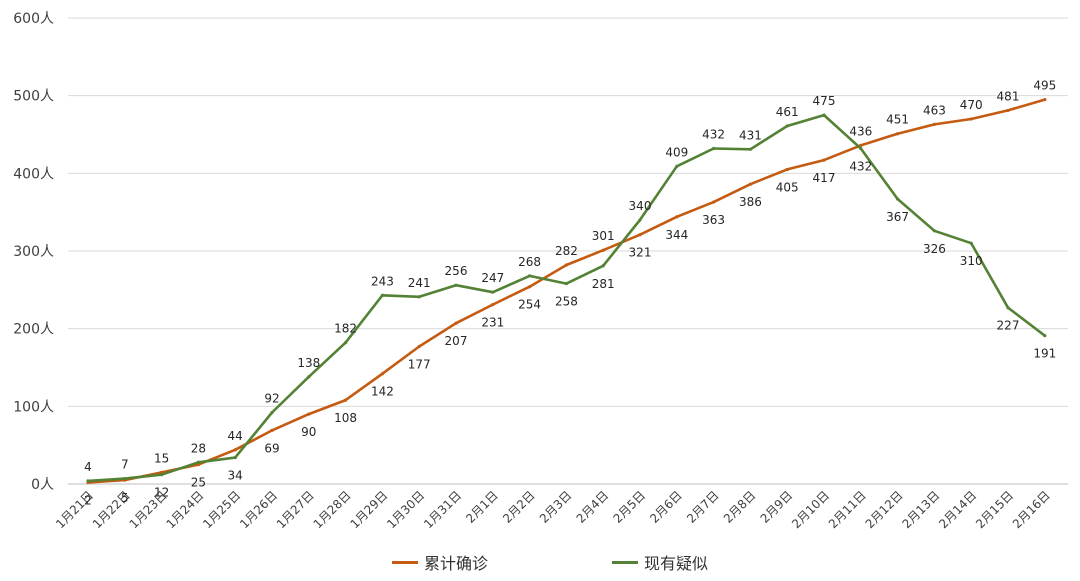 This screenshot has height=581, width=1080. What do you see at coordinates (442, 509) in the screenshot?
I see `x-tick-label: 1月31日` at bounding box center [442, 509].